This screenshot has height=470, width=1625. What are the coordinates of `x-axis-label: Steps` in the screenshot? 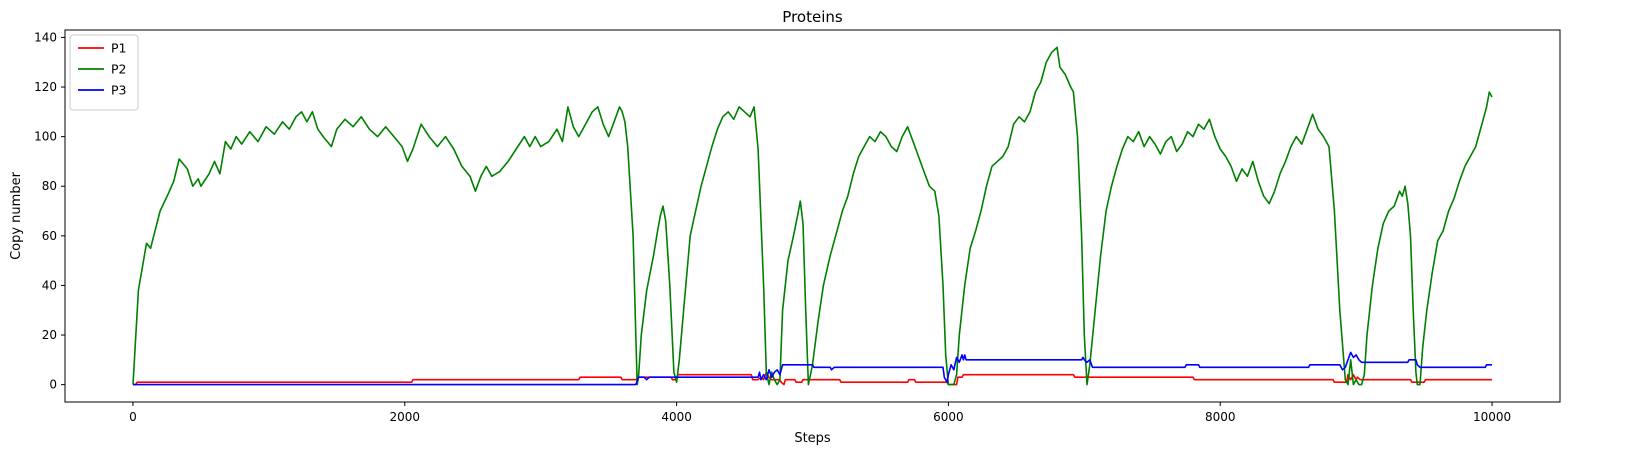 It's located at (812, 438).